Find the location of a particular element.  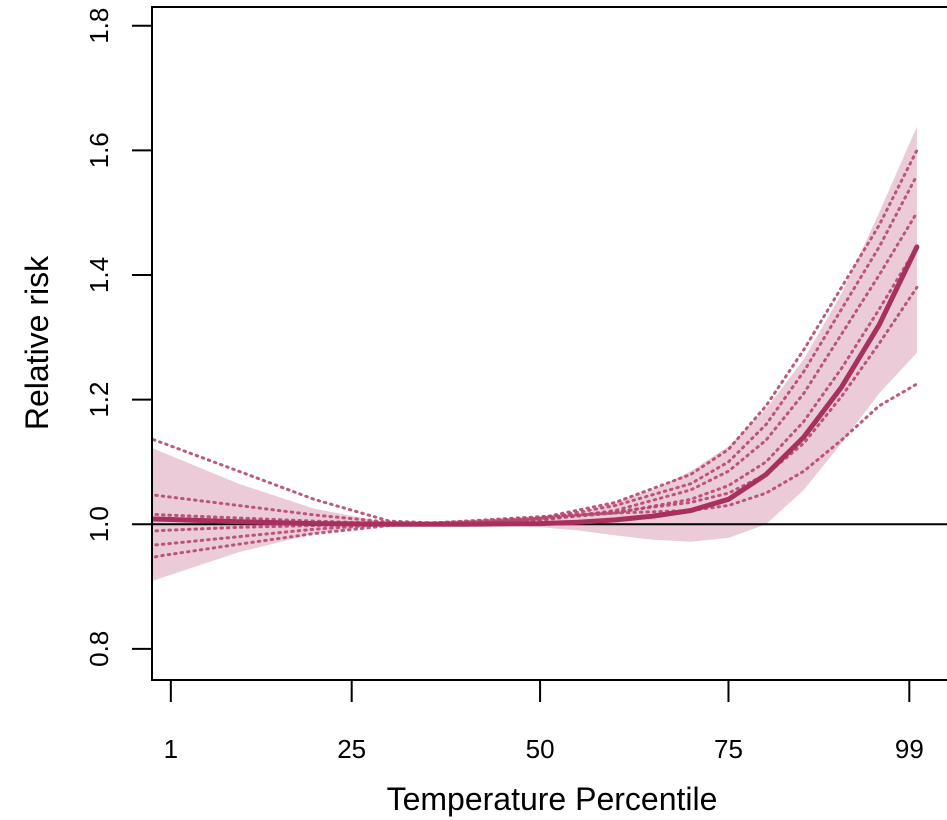

y-tick-label-1.6: 1.6 is located at coordinates (99, 150).